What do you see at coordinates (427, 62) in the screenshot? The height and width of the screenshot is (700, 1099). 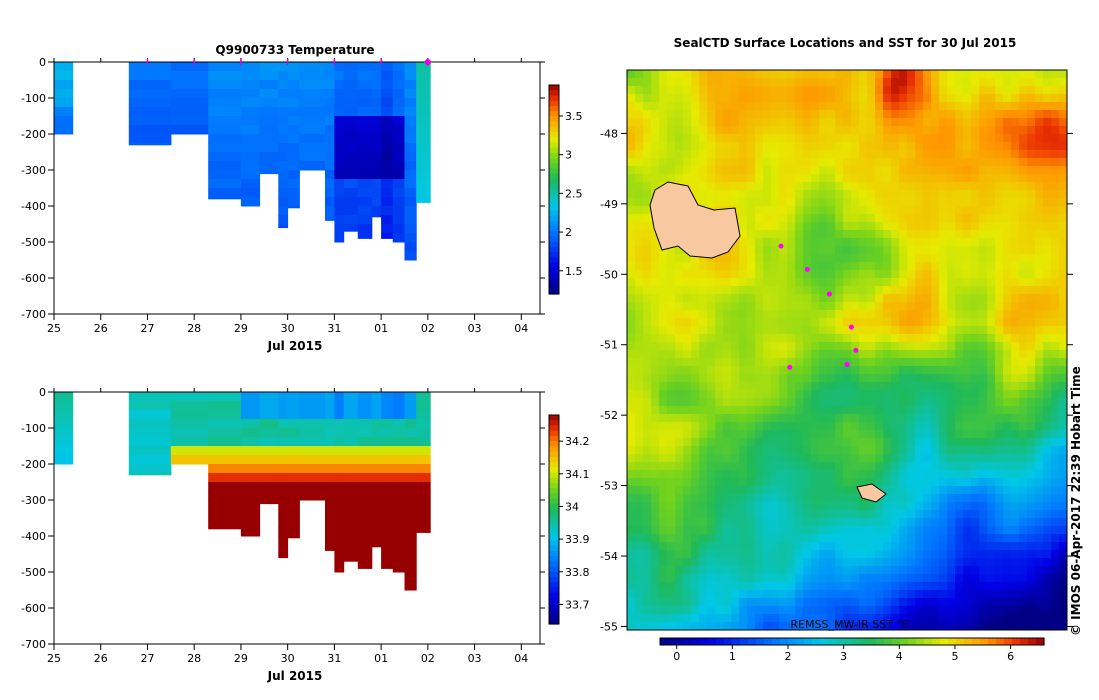 I see `profile-marker` at bounding box center [427, 62].